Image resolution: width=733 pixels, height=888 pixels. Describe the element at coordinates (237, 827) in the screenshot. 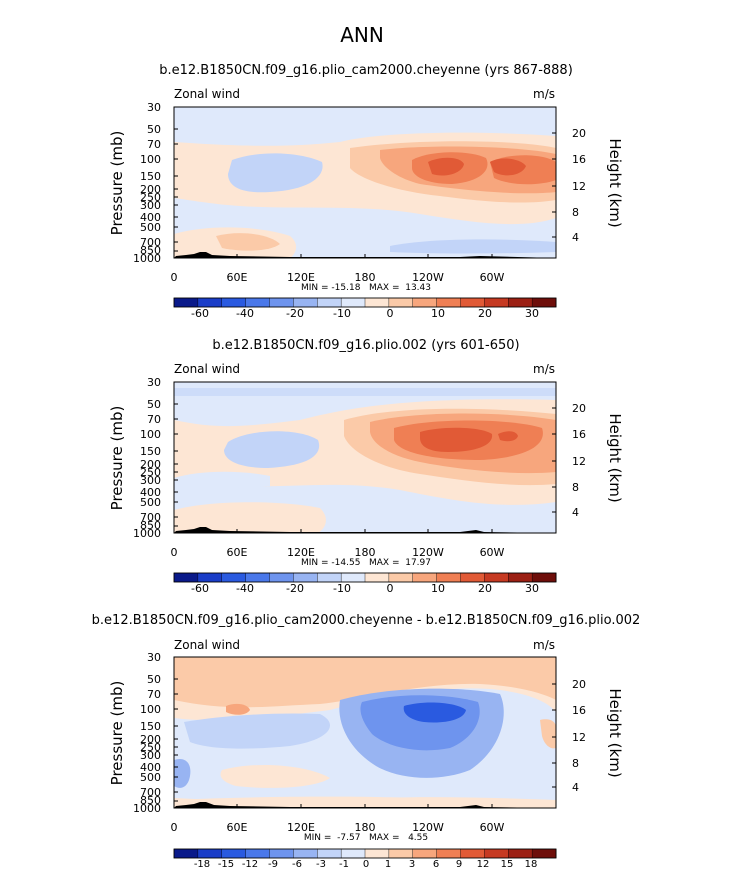

I see `x-tick-label: 60E` at that location.